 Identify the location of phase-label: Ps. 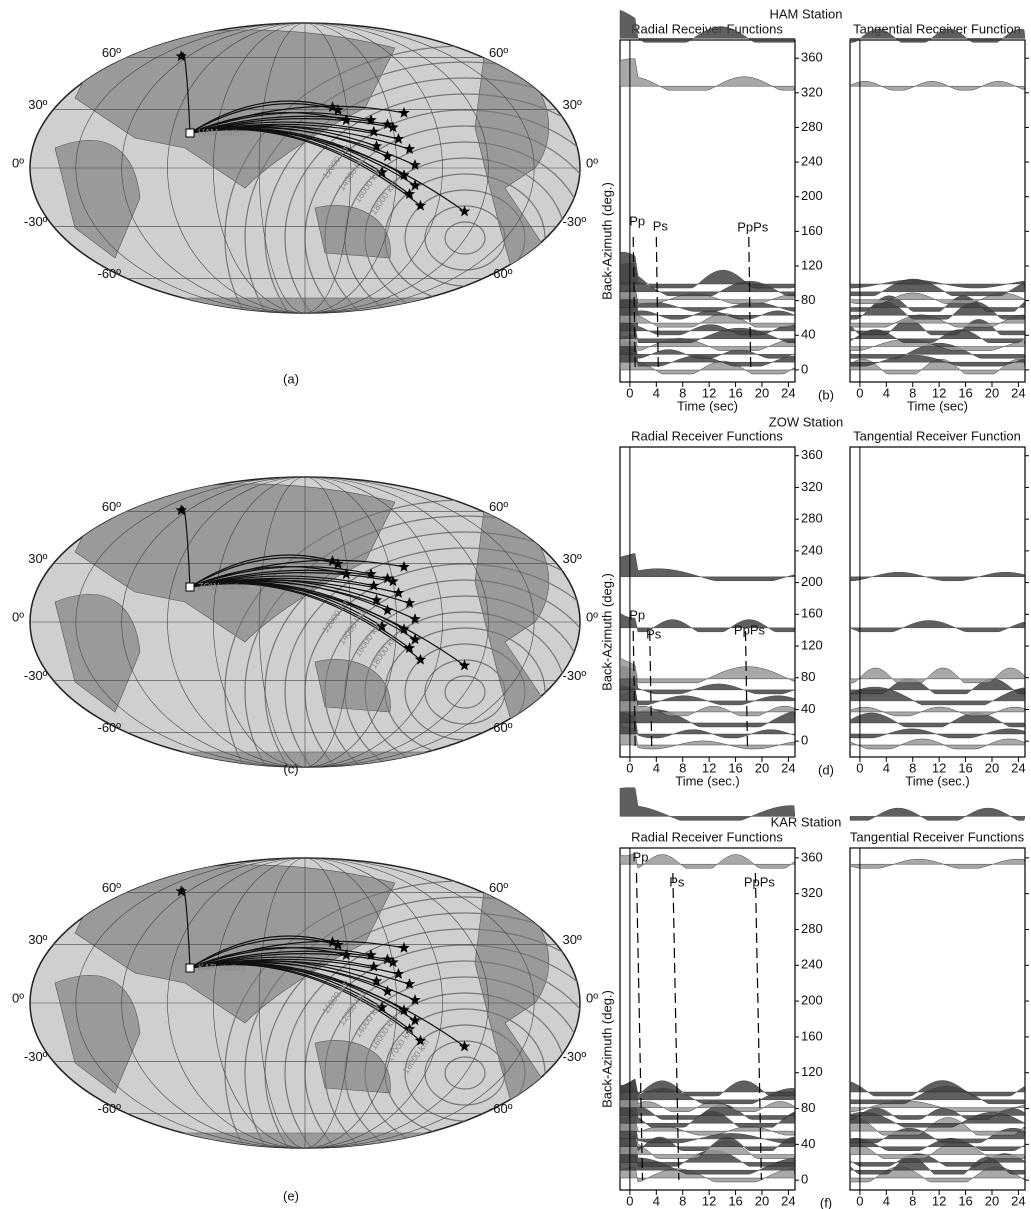
(677, 881).